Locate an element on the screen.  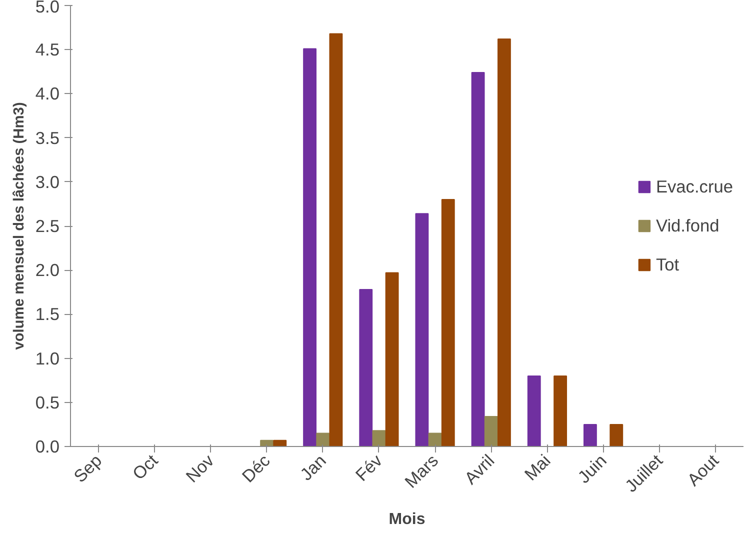
x-tick-label: Sep is located at coordinates (88, 468).